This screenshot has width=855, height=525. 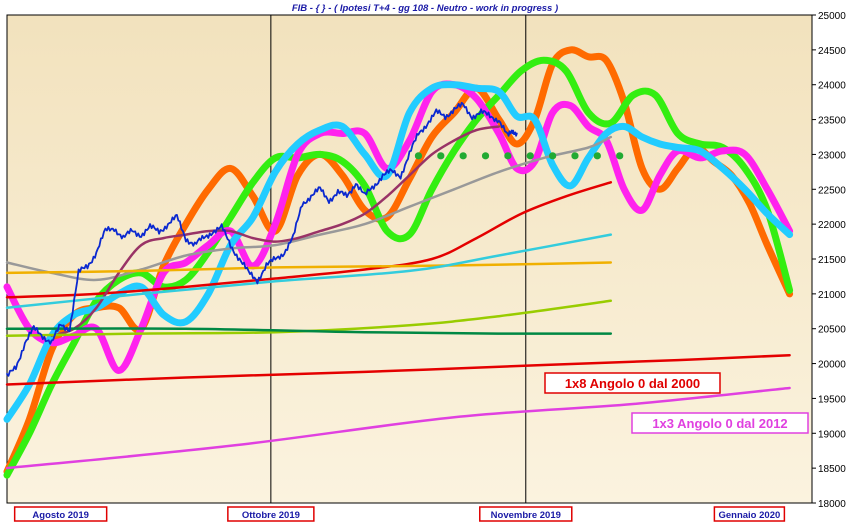 I want to click on x-tick-label: Novembre 2019, so click(x=526, y=515).